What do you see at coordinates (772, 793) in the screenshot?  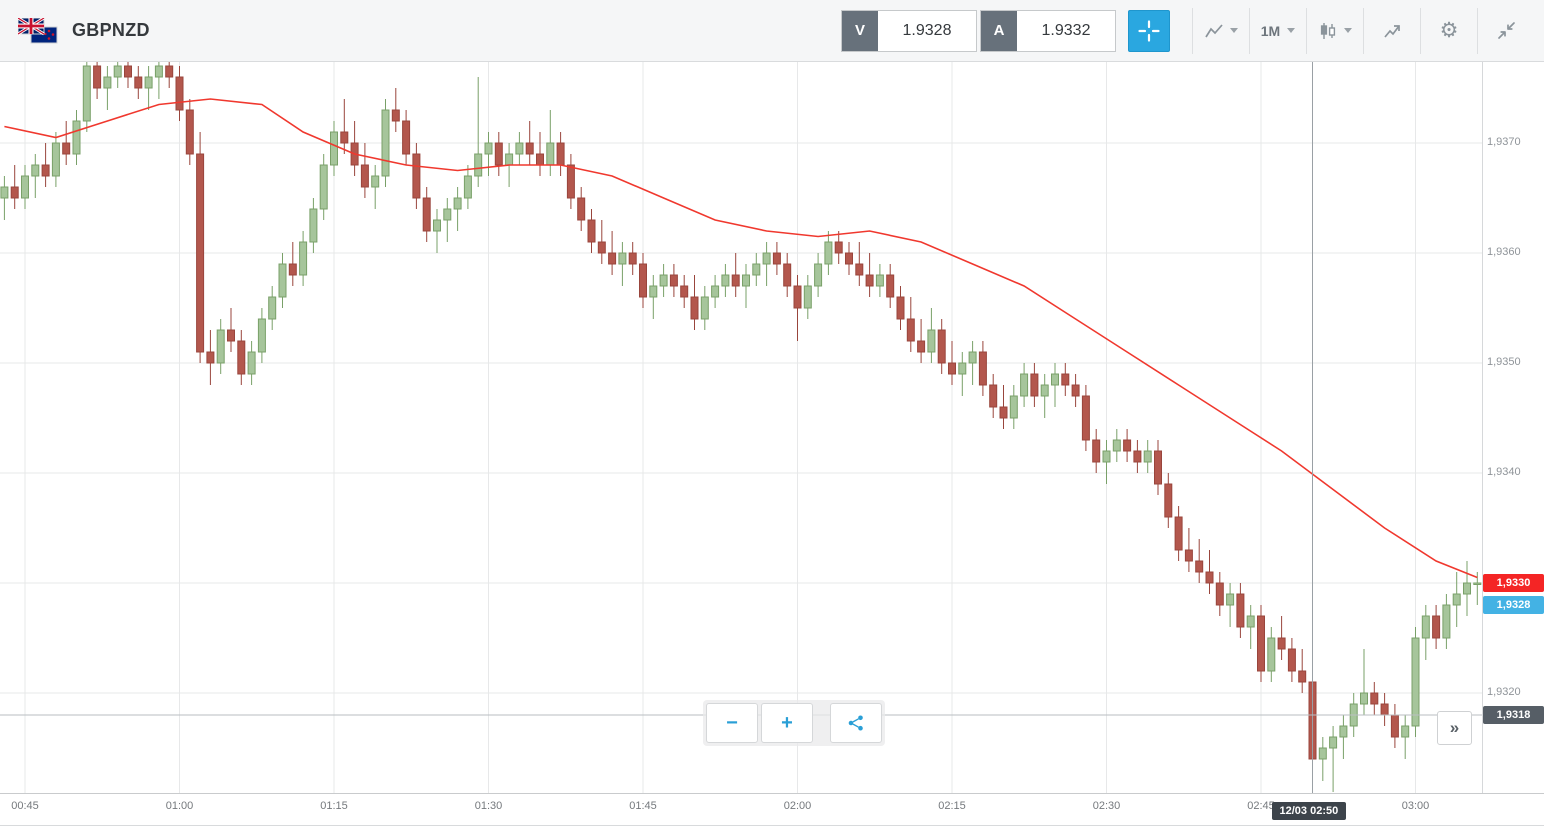 I see `time-axis-divider` at bounding box center [772, 793].